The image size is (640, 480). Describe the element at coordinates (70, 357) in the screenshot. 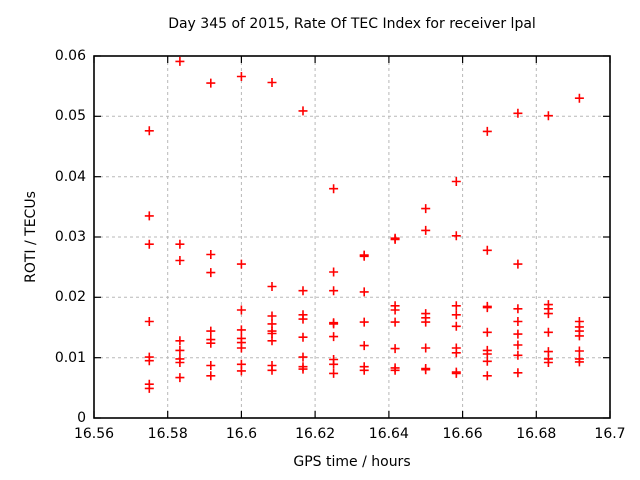

I see `y-tick-label: 0.01` at that location.